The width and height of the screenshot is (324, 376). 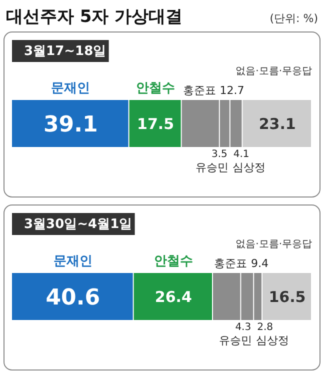 What do you see at coordinates (232, 90) in the screenshot?
I see `data-label: 12.7` at bounding box center [232, 90].